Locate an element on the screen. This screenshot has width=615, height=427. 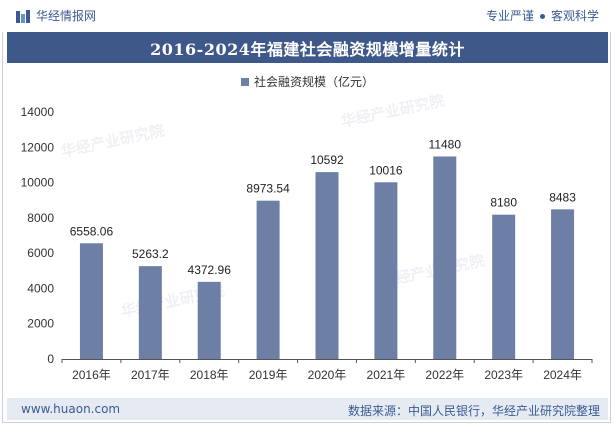
legend-swatch is located at coordinates (244, 81).